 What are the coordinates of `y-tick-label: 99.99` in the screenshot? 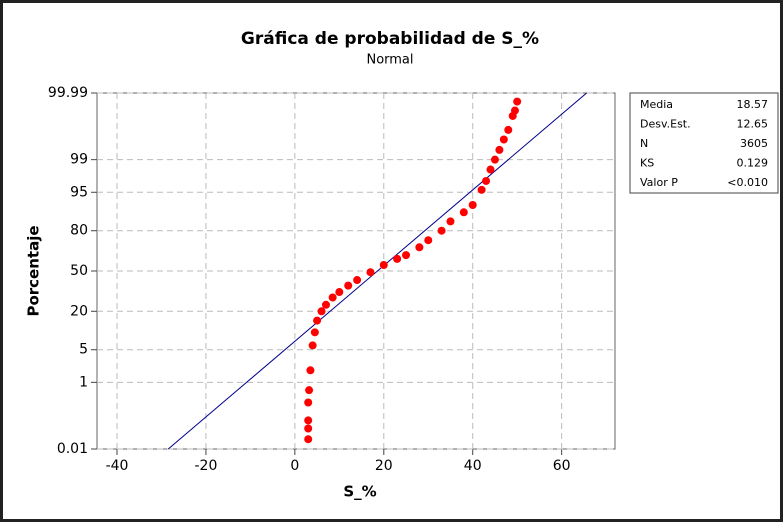 It's located at (68, 93).